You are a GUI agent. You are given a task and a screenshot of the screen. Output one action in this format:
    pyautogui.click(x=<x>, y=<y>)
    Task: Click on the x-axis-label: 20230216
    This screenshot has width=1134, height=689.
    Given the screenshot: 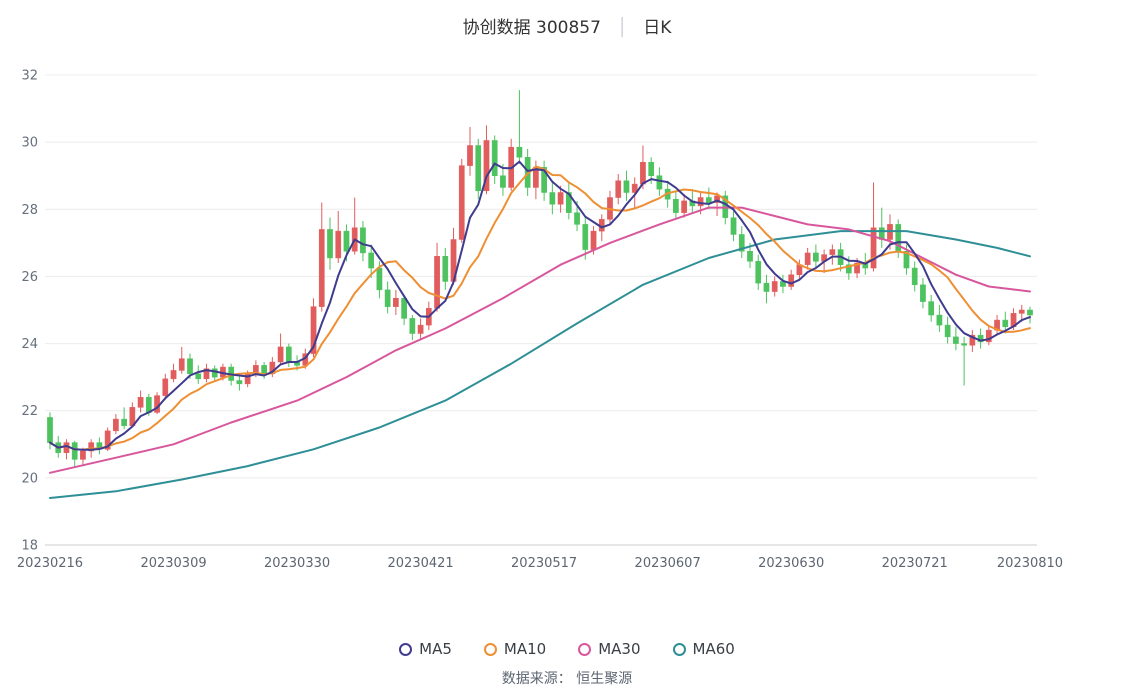 What is the action you would take?
    pyautogui.click(x=50, y=563)
    